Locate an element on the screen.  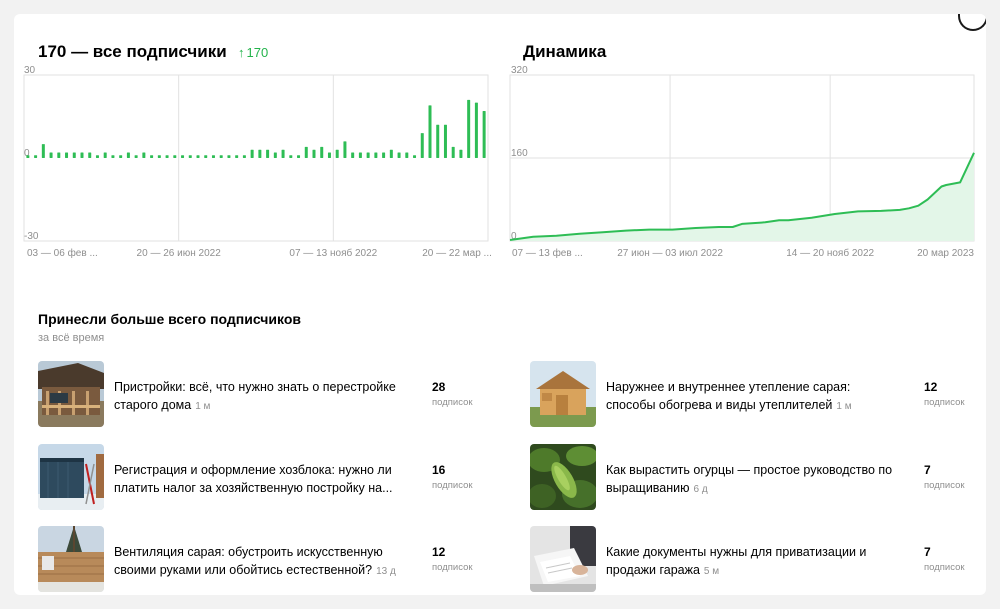
x-tick-label: 20 — 26 июн 2022 is located at coordinates (179, 253).